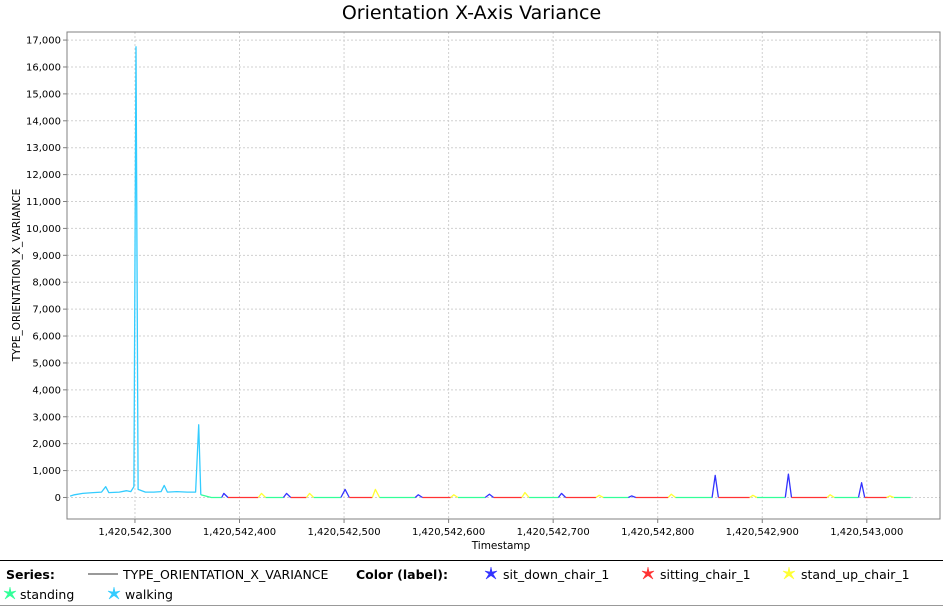 This screenshot has height=608, width=943. Describe the element at coordinates (46, 417) in the screenshot. I see `y-tick-label: 3,000` at that location.